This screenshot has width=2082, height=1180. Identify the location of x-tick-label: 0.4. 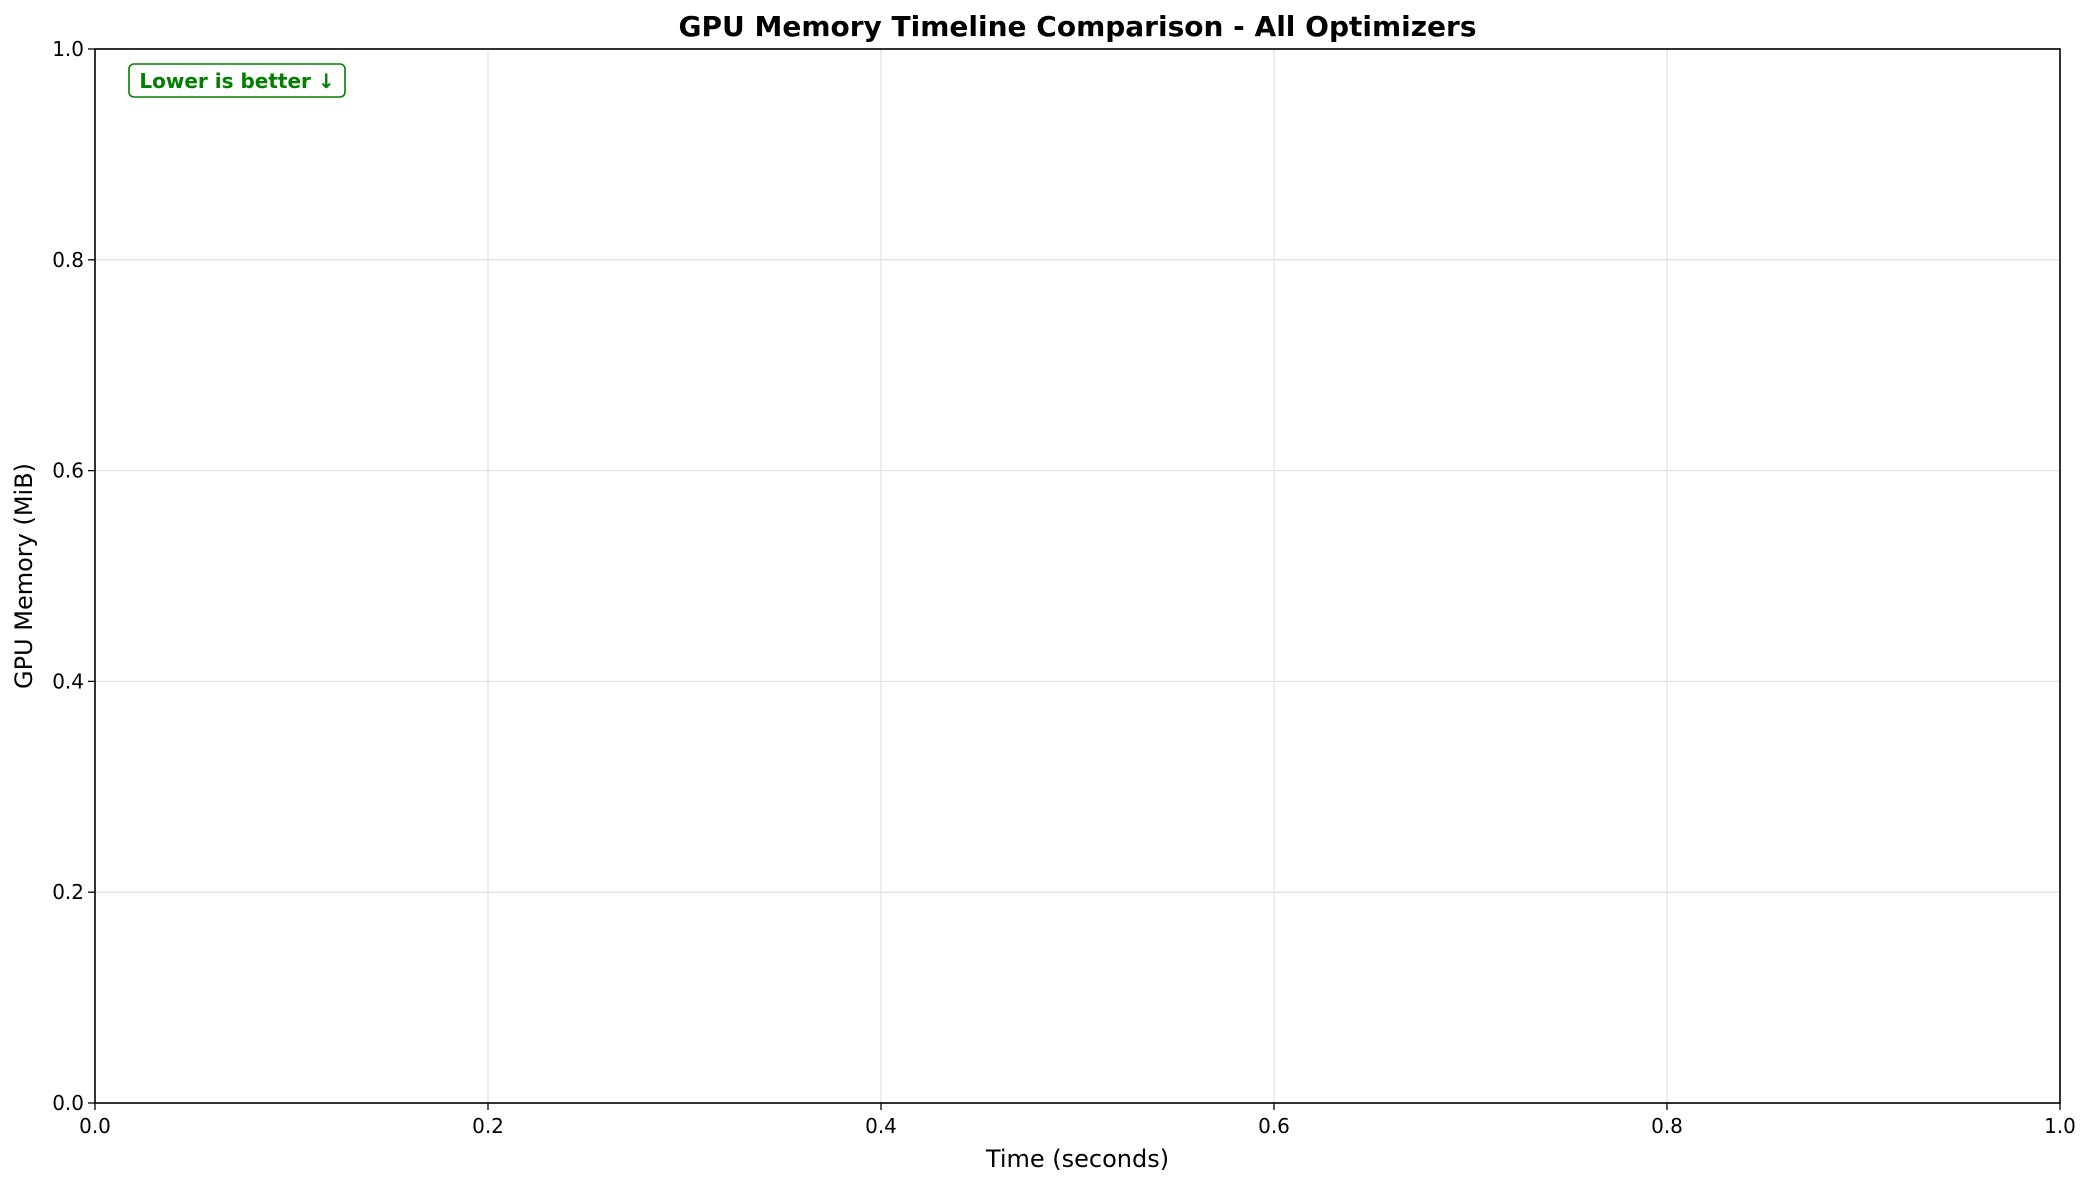
(881, 1126).